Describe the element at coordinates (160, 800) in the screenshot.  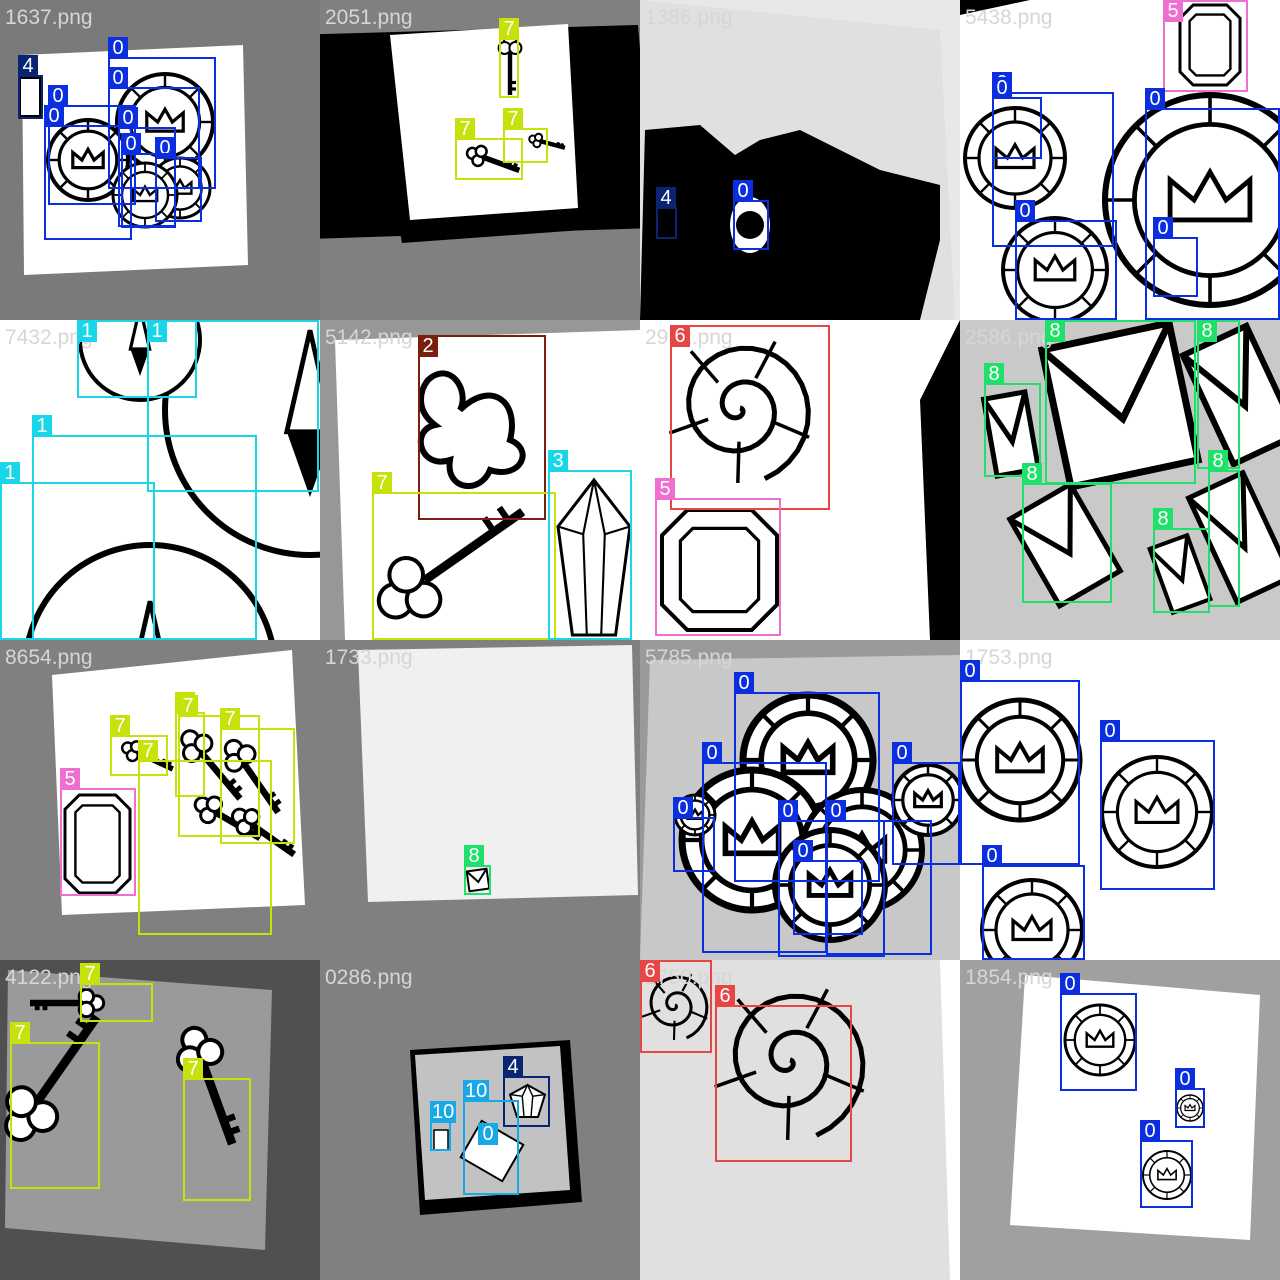
I see `image-tile: 8654.png777775` at that location.